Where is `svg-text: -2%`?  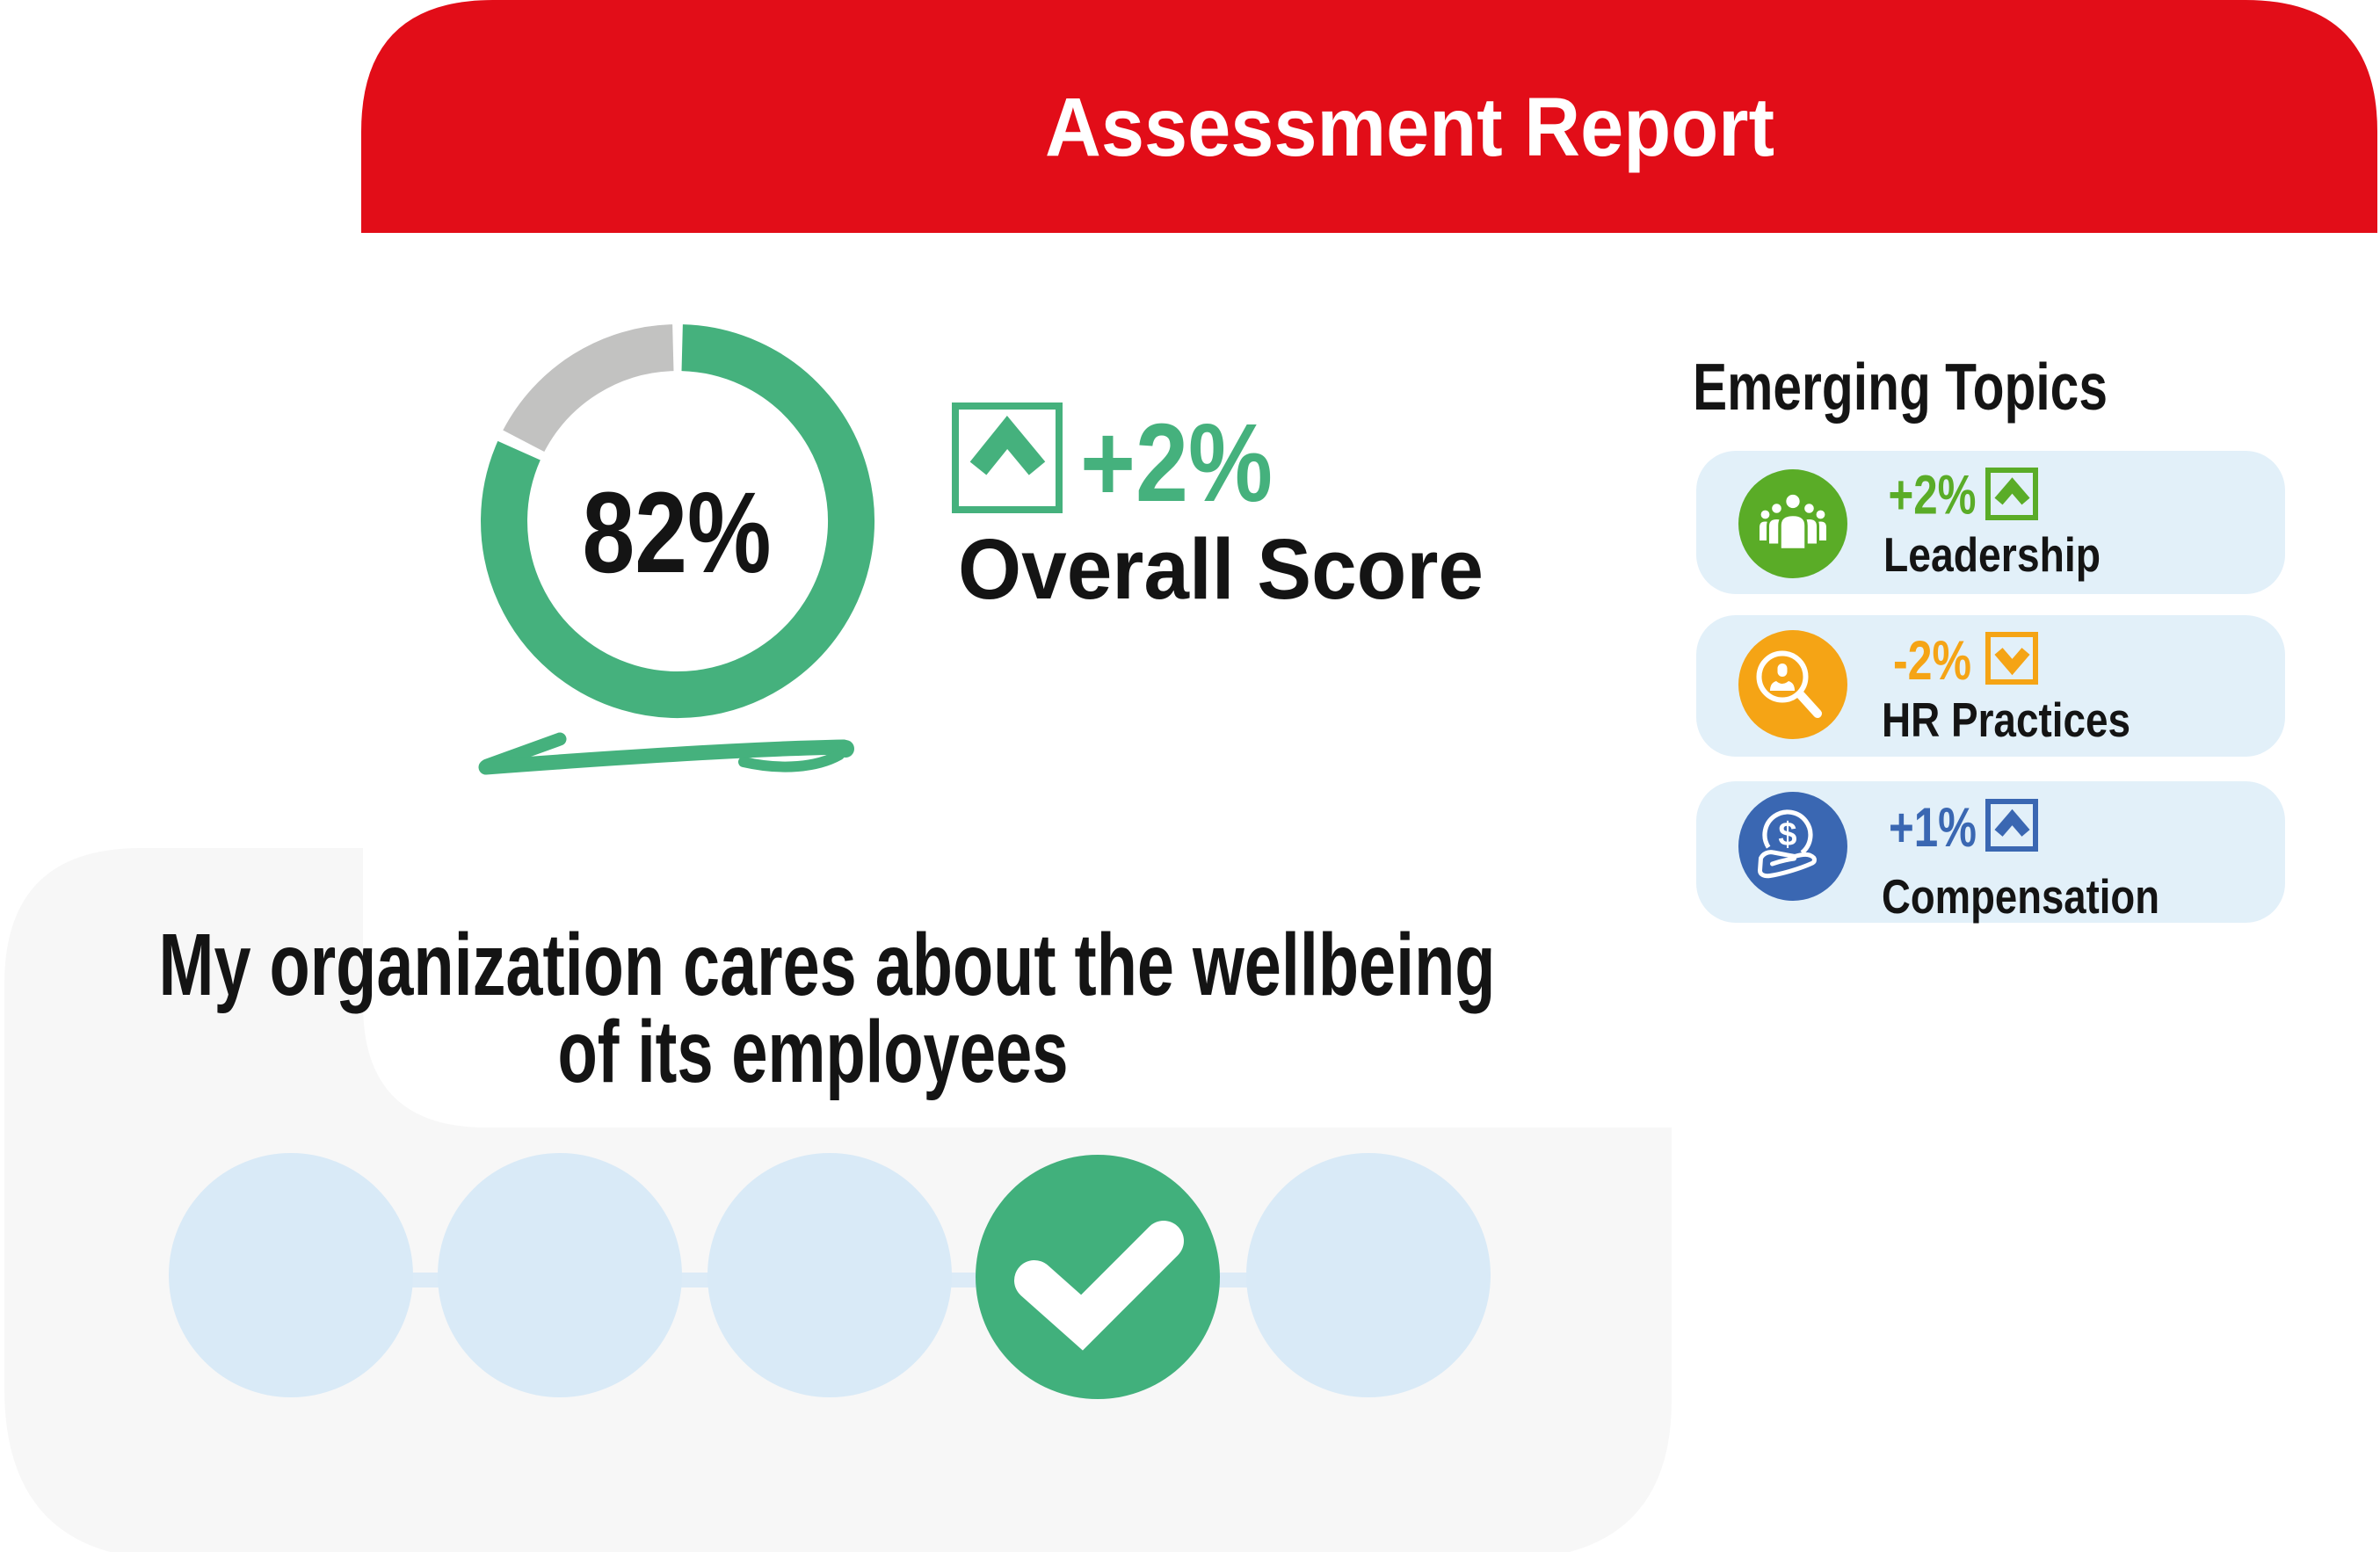
svg-text: -2% is located at coordinates (1932, 661).